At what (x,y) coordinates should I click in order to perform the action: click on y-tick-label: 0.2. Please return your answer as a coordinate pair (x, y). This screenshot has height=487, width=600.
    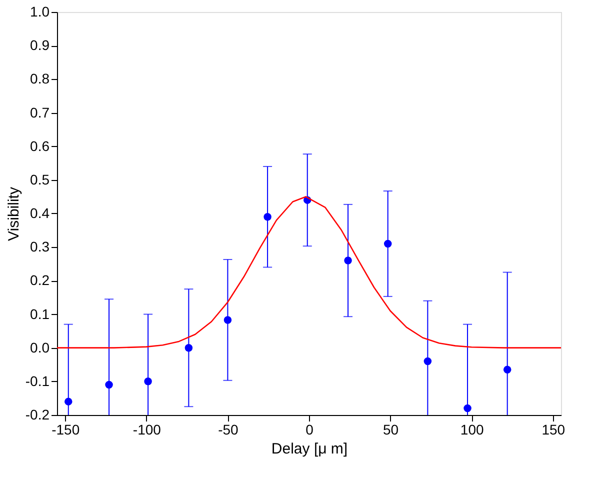
    Looking at the image, I should click on (40, 280).